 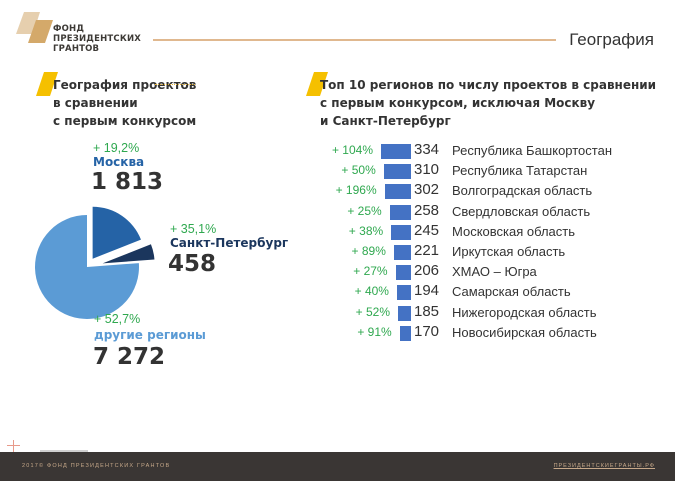 What do you see at coordinates (150, 335) in the screenshot?
I see `other-label: другие регионы` at bounding box center [150, 335].